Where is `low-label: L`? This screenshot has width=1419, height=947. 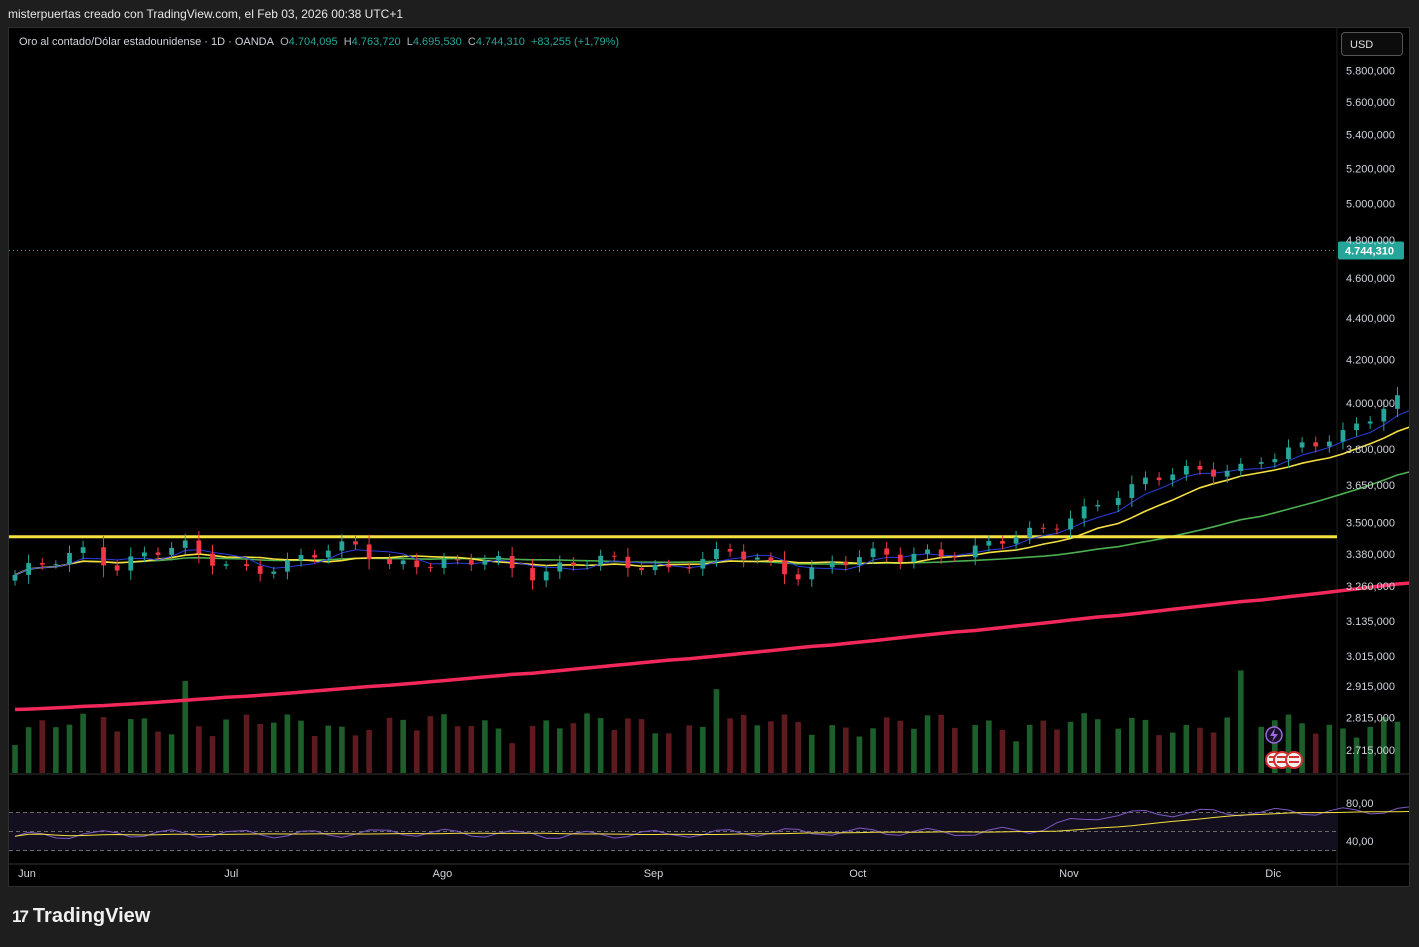 low-label: L is located at coordinates (409, 42).